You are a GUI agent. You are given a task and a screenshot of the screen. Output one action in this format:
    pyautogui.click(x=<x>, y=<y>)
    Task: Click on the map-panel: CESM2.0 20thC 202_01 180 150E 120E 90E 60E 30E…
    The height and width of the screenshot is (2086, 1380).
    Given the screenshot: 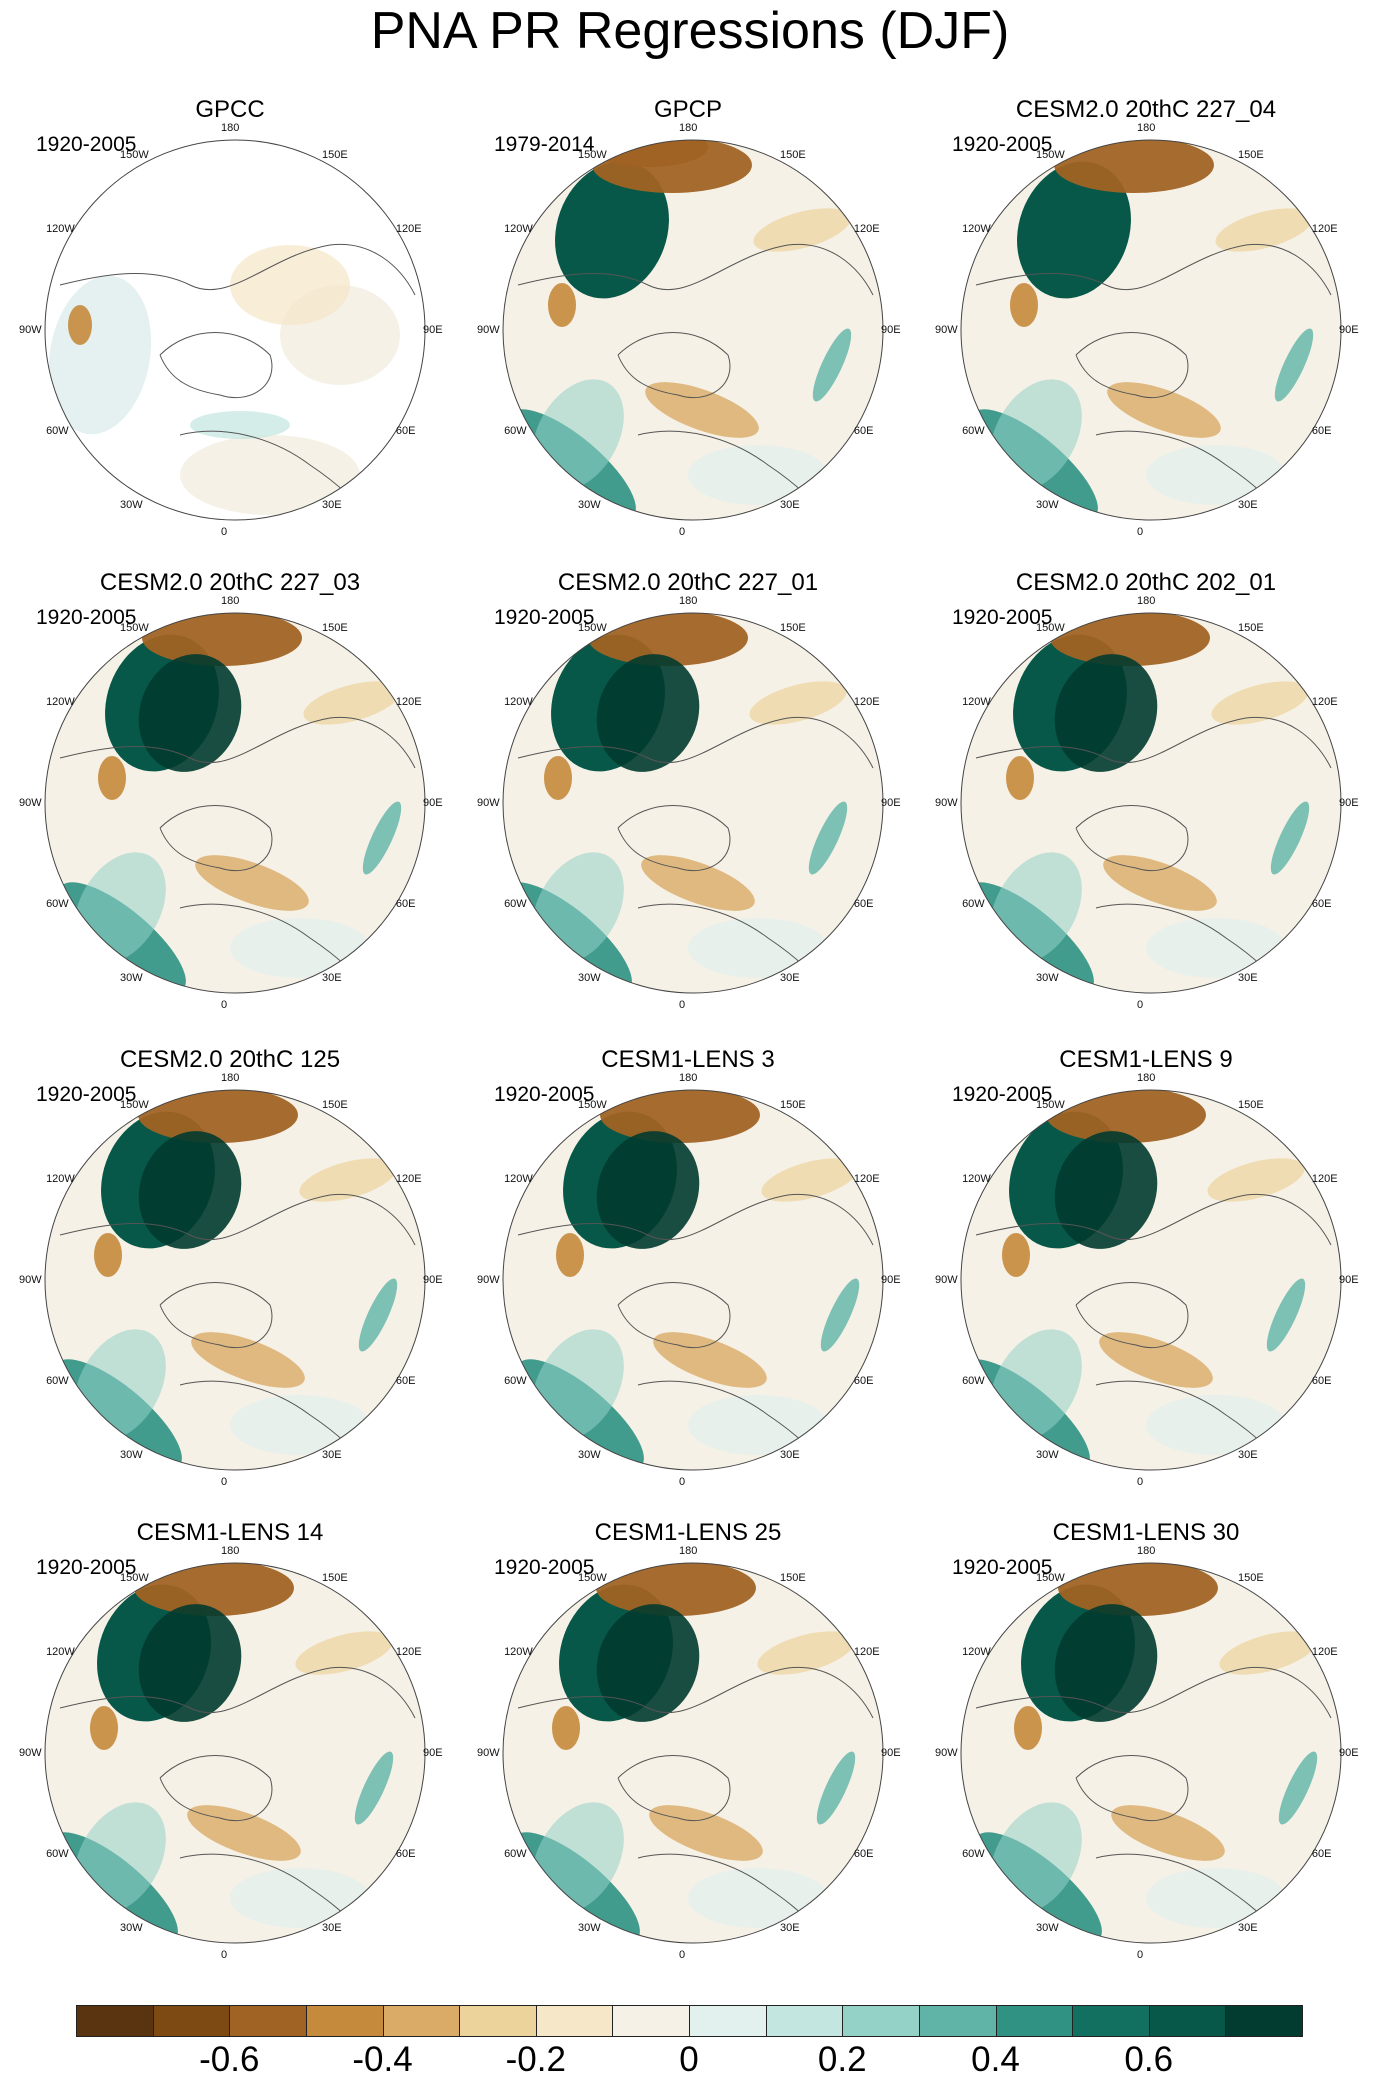 What is the action you would take?
    pyautogui.click(x=1146, y=803)
    